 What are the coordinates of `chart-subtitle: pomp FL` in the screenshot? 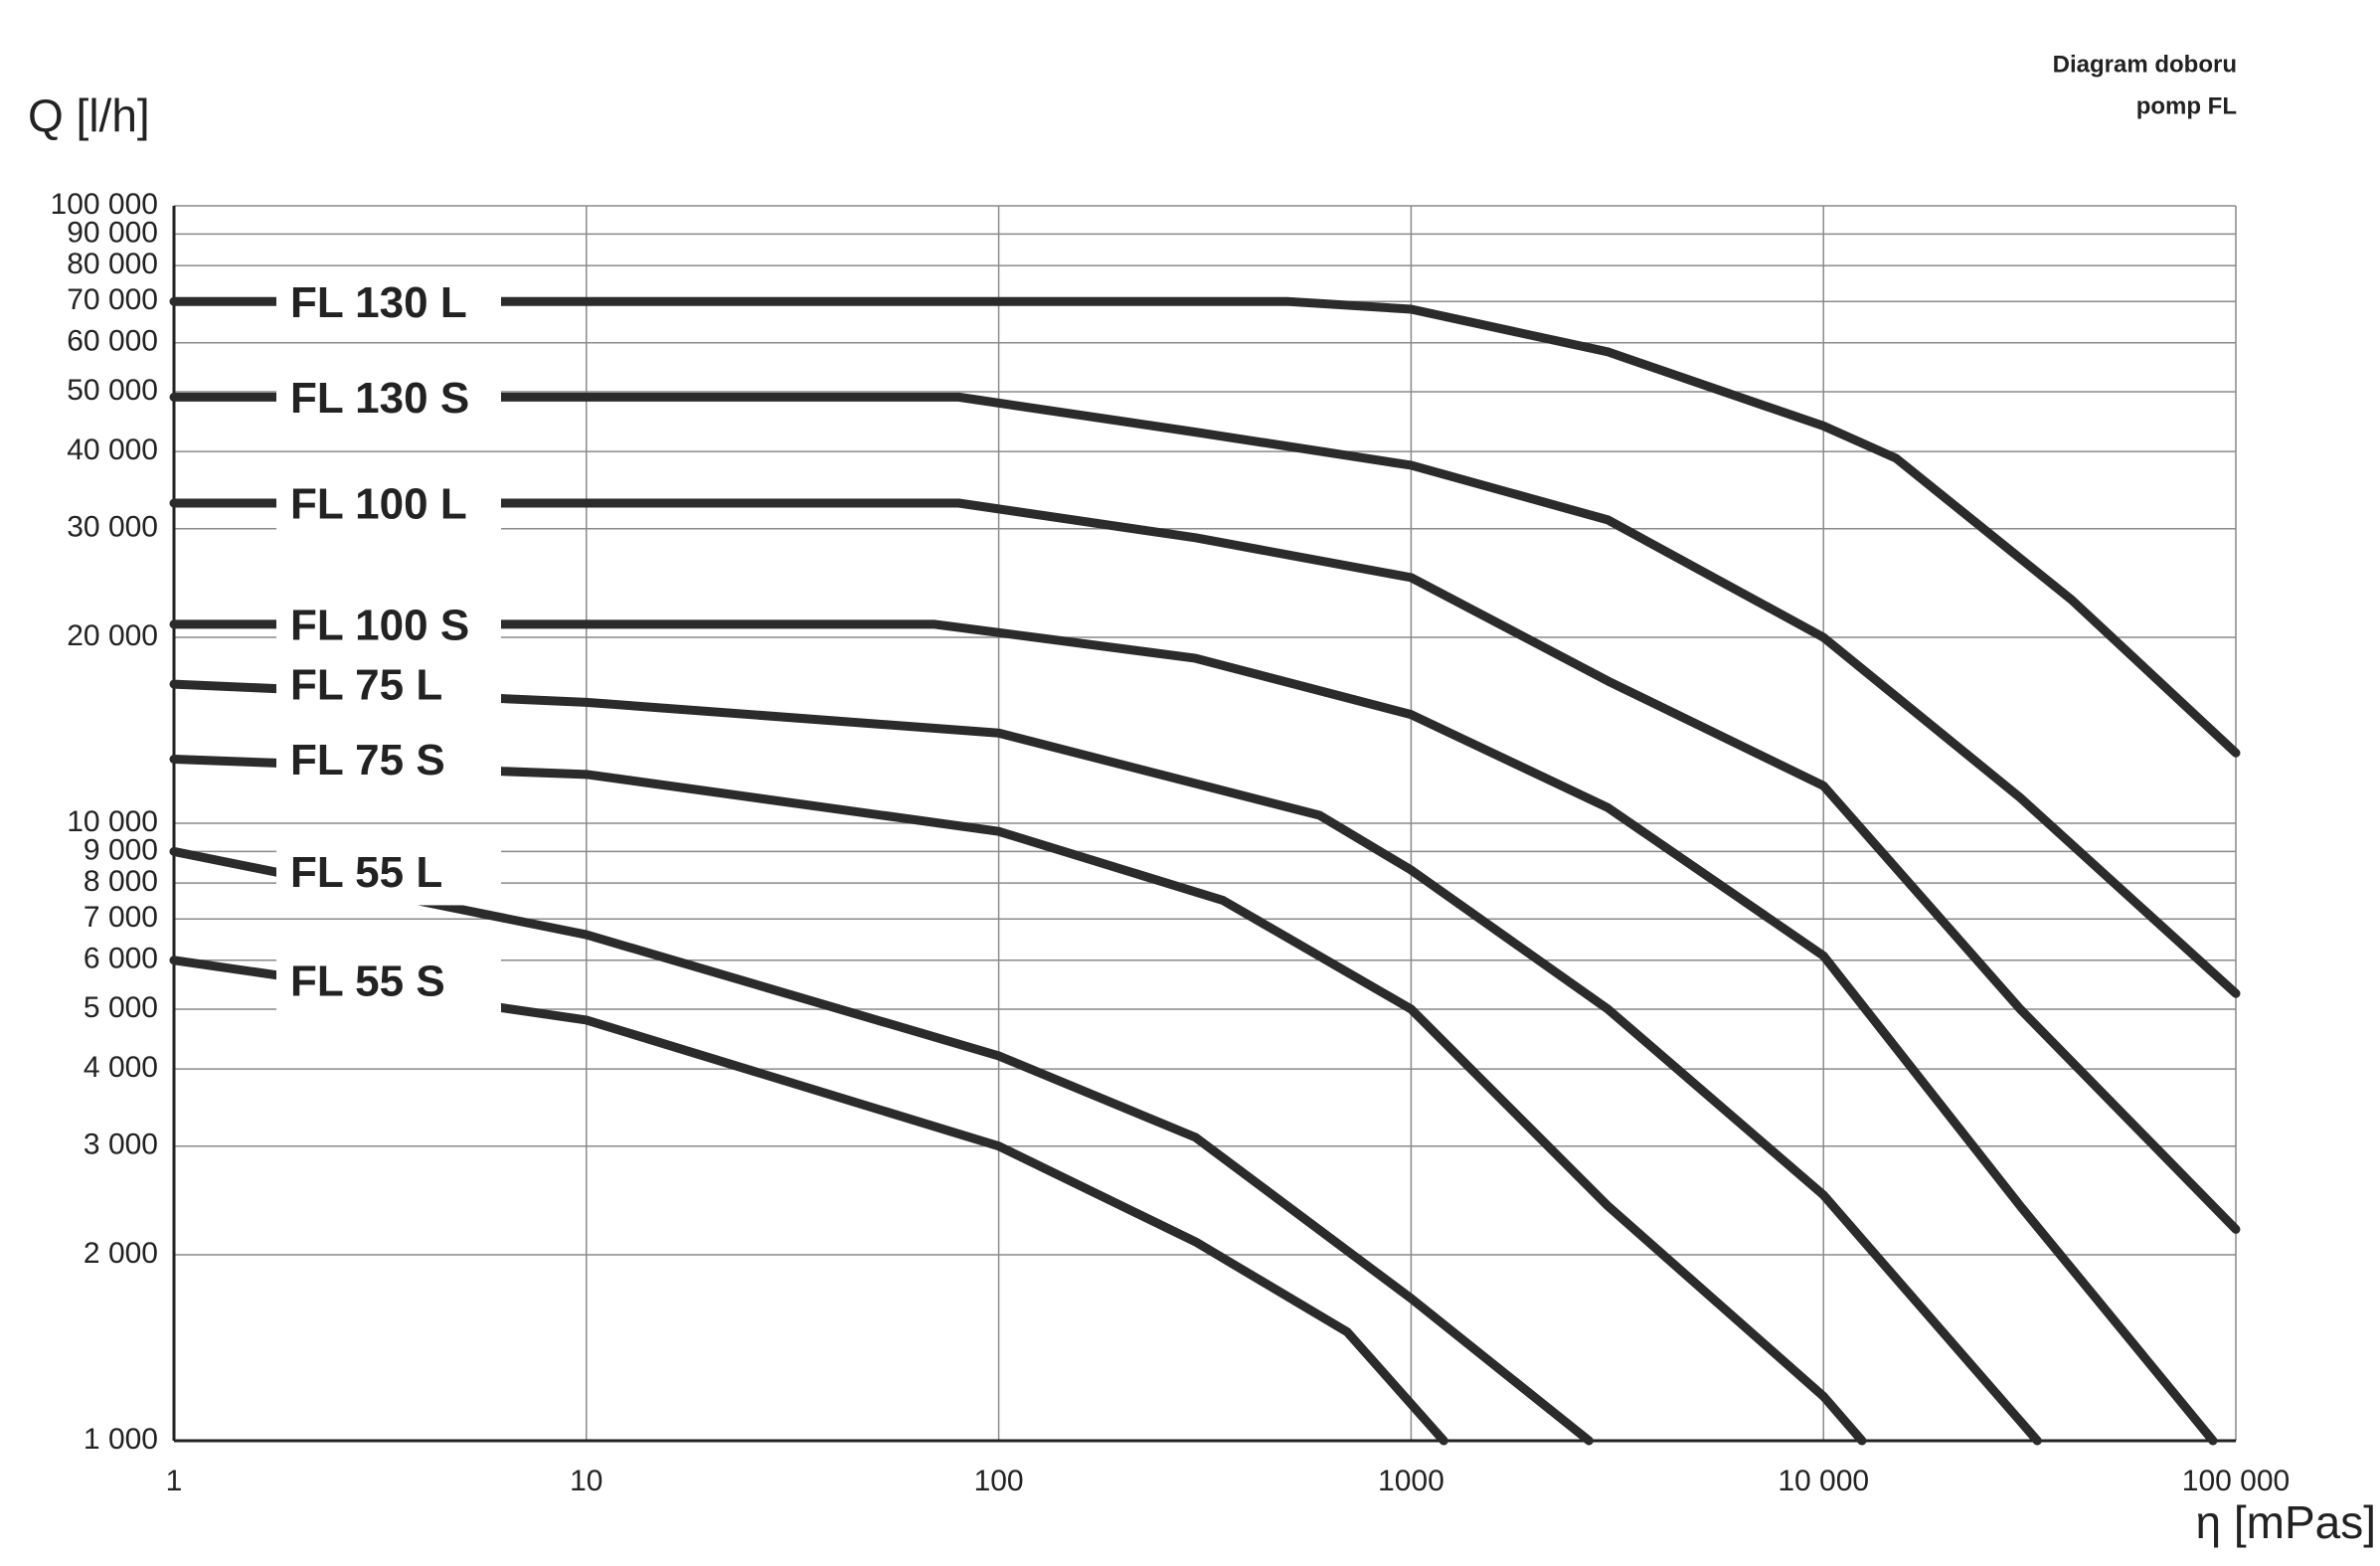 It's located at (2186, 106).